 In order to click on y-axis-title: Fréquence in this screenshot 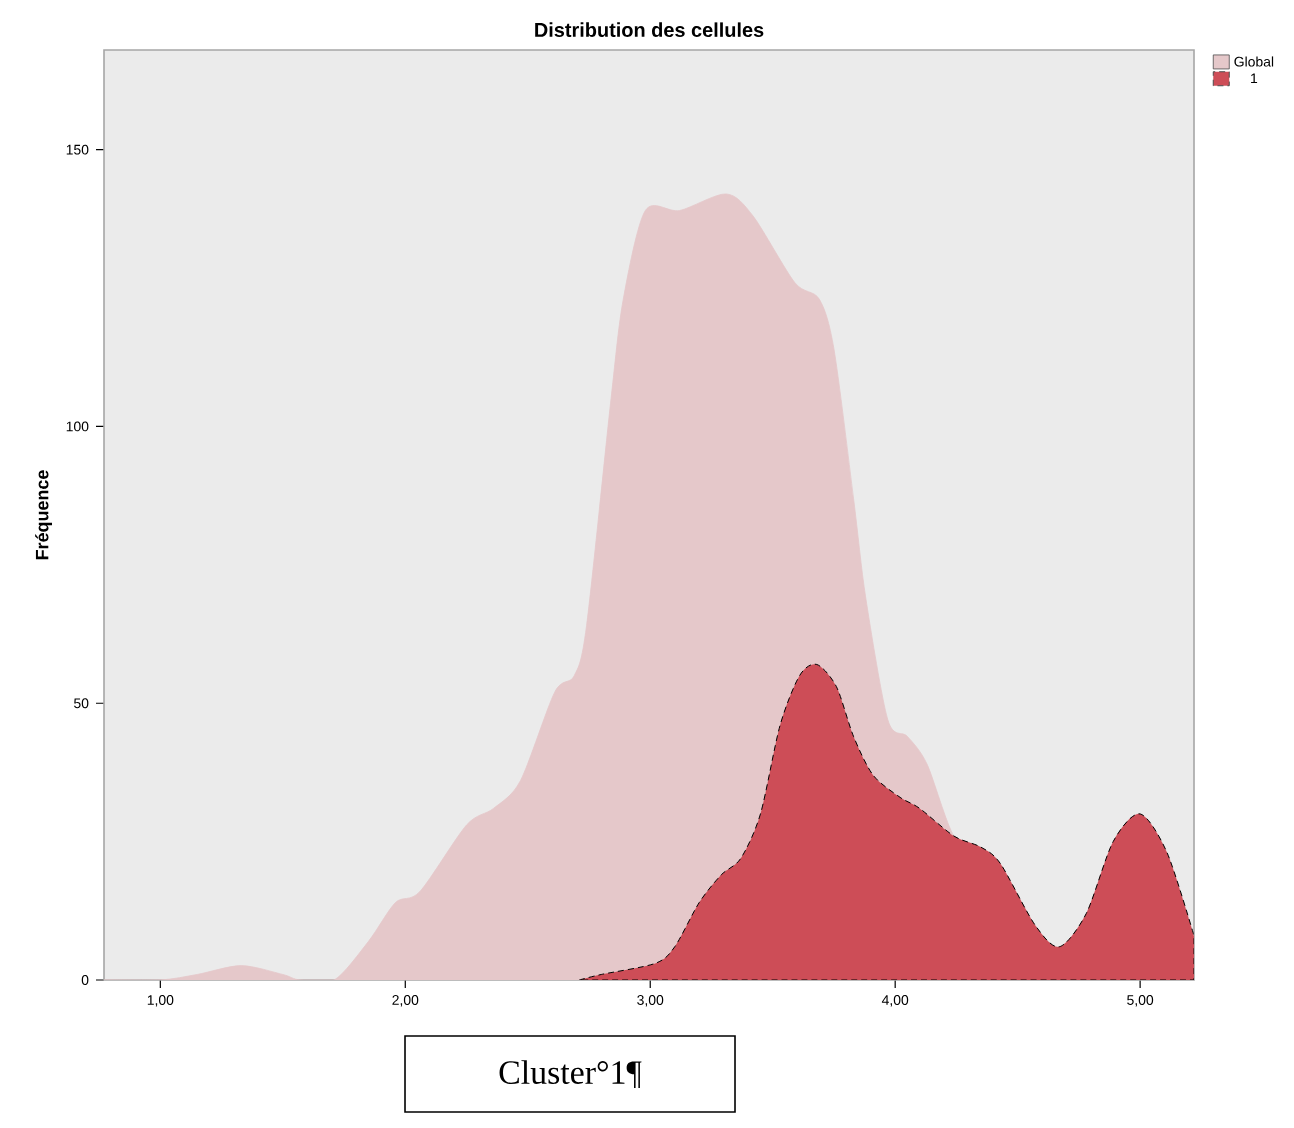, I will do `click(43, 515)`.